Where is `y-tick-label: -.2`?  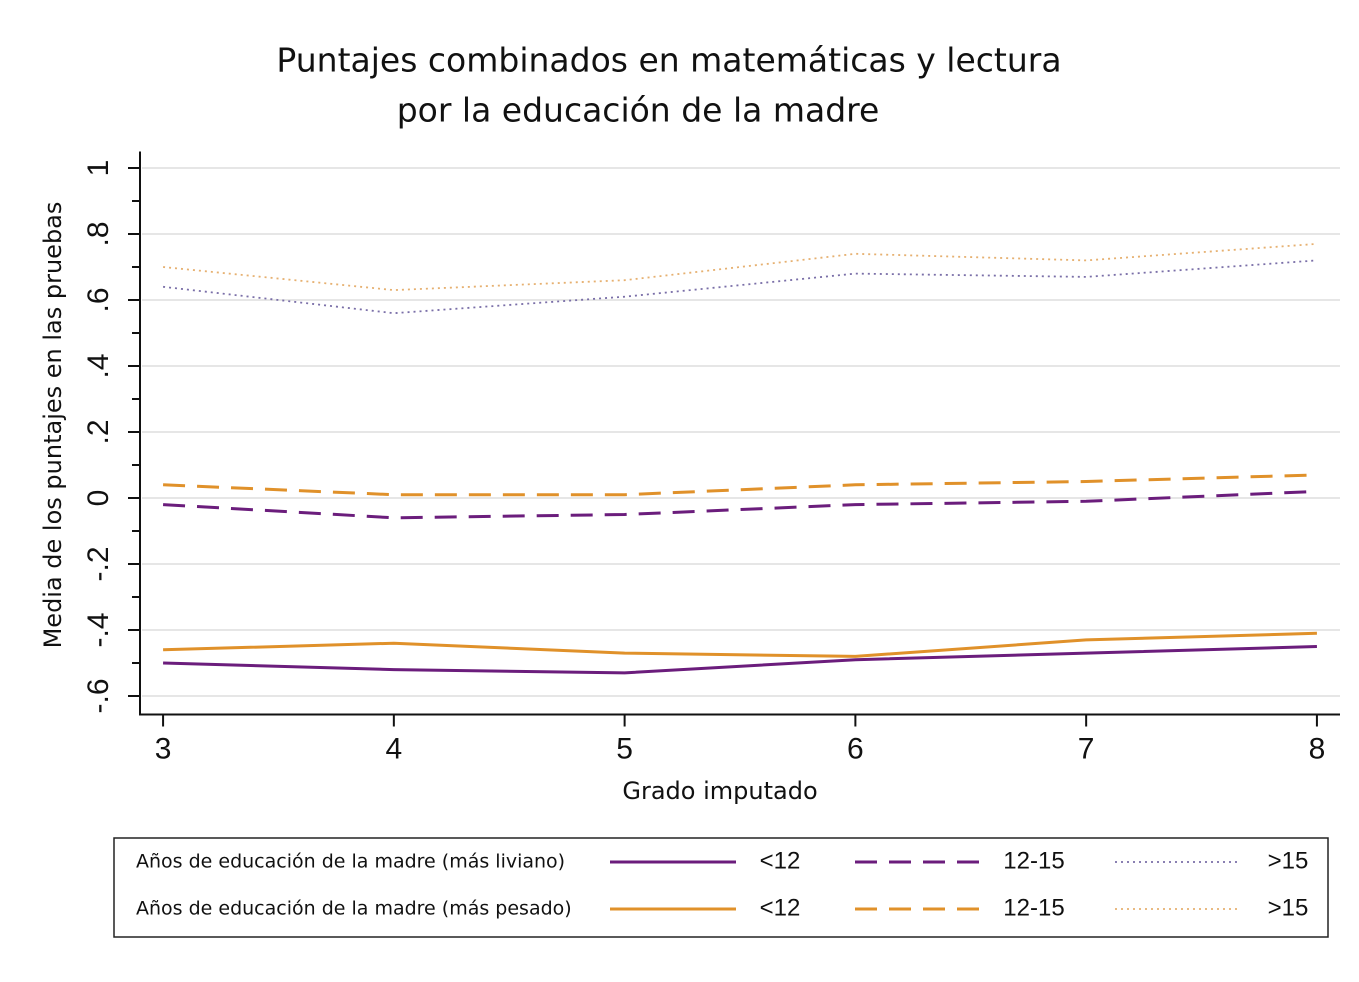 y-tick-label: -.2 is located at coordinates (98, 563).